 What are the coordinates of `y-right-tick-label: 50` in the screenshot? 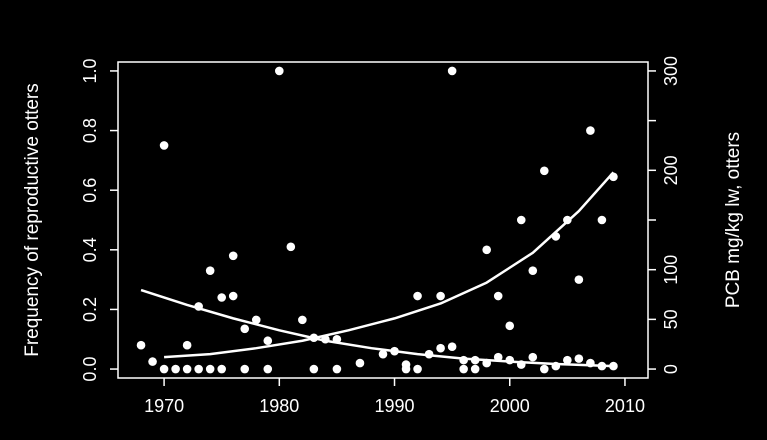 It's located at (671, 319).